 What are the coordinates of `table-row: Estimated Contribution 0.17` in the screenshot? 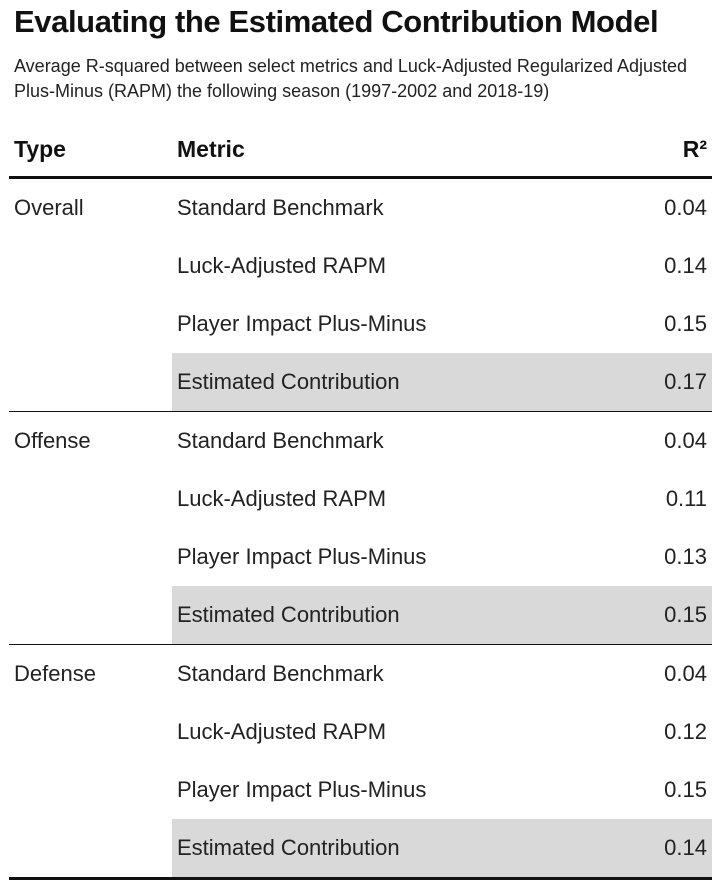 It's located at (442, 382).